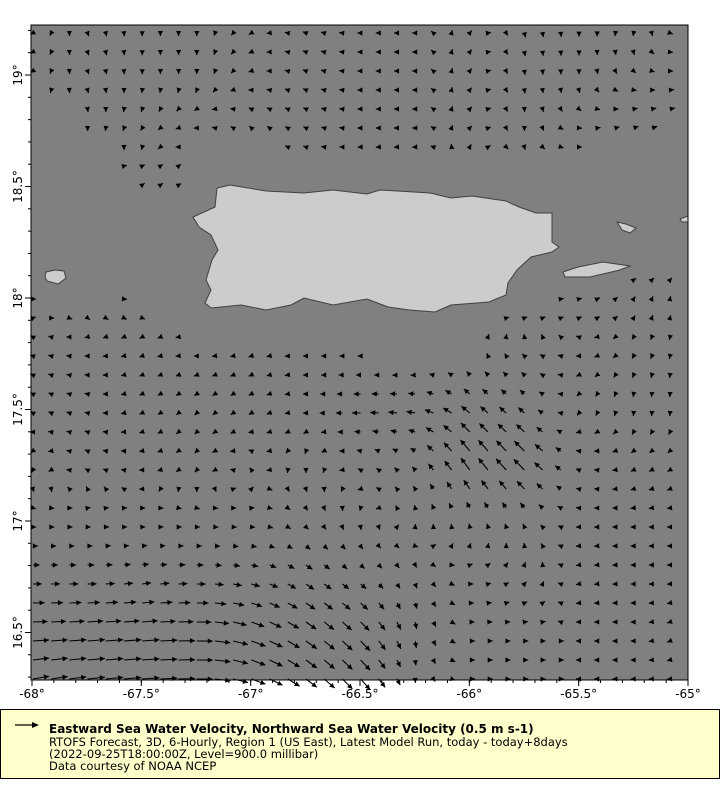  Describe the element at coordinates (18, 632) in the screenshot. I see `y-tick-label: 16.5°` at that location.